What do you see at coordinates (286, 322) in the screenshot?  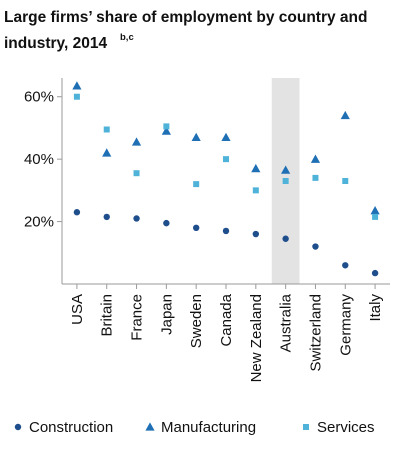 I see `x-tick-label: Australia` at bounding box center [286, 322].